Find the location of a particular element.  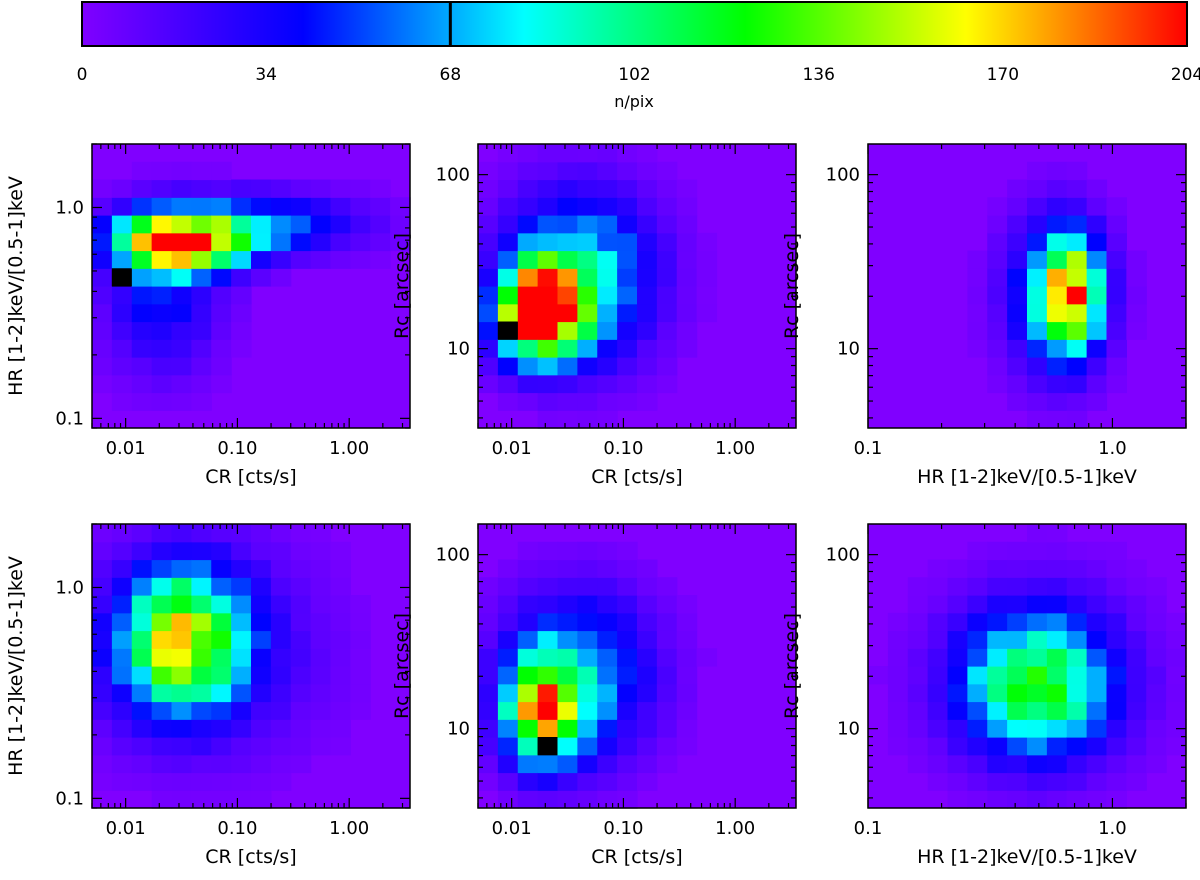

y-axis-label: HR [1-2]keV/[0.5-1]keV is located at coordinates (16, 666).